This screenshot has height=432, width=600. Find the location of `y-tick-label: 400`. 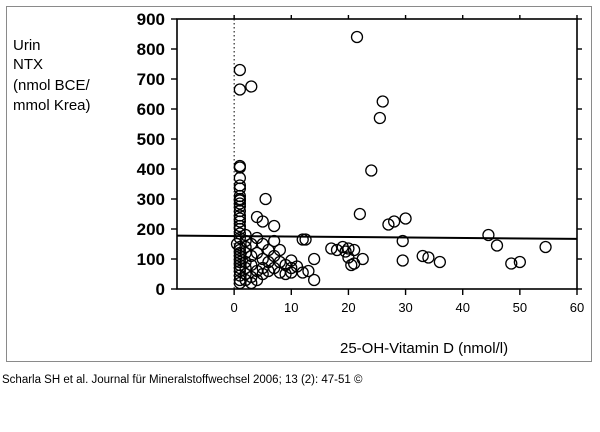

y-tick-label: 400 is located at coordinates (151, 169).